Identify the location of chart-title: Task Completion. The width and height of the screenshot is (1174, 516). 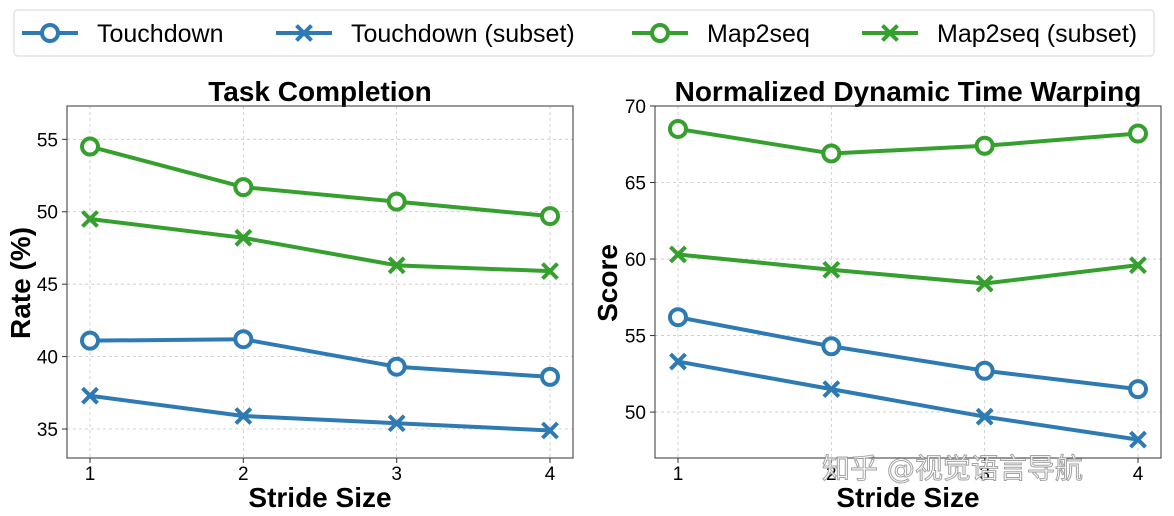
(320, 91).